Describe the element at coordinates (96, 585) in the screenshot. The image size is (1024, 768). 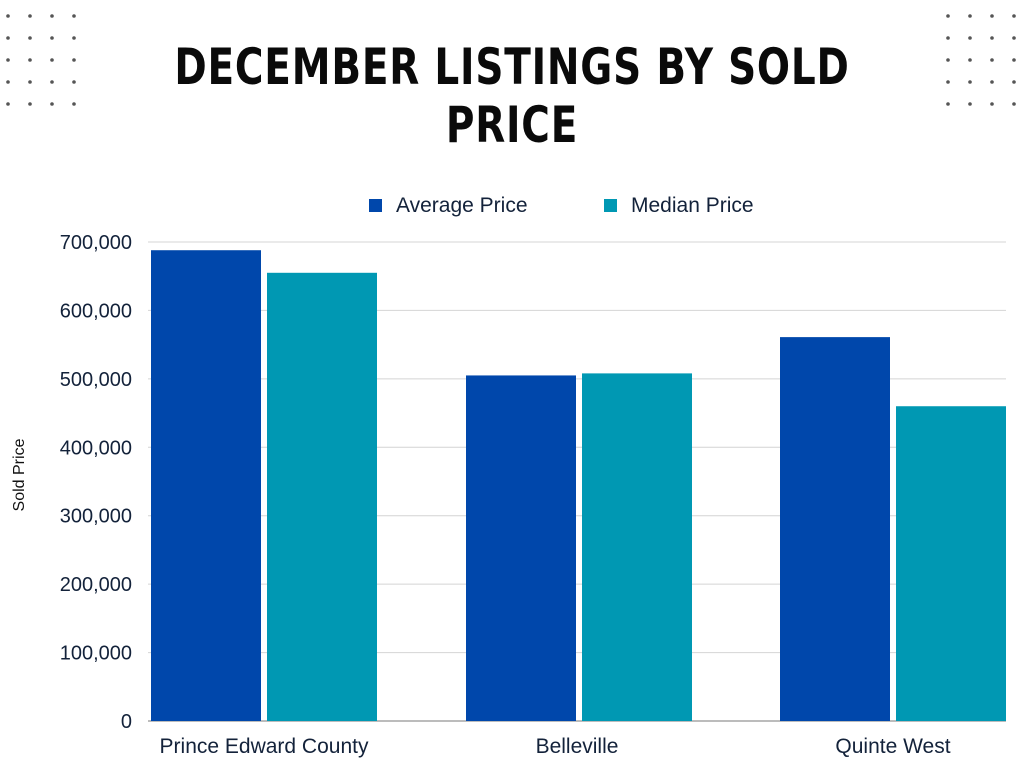
I see `y-tick-label: 200,000` at that location.